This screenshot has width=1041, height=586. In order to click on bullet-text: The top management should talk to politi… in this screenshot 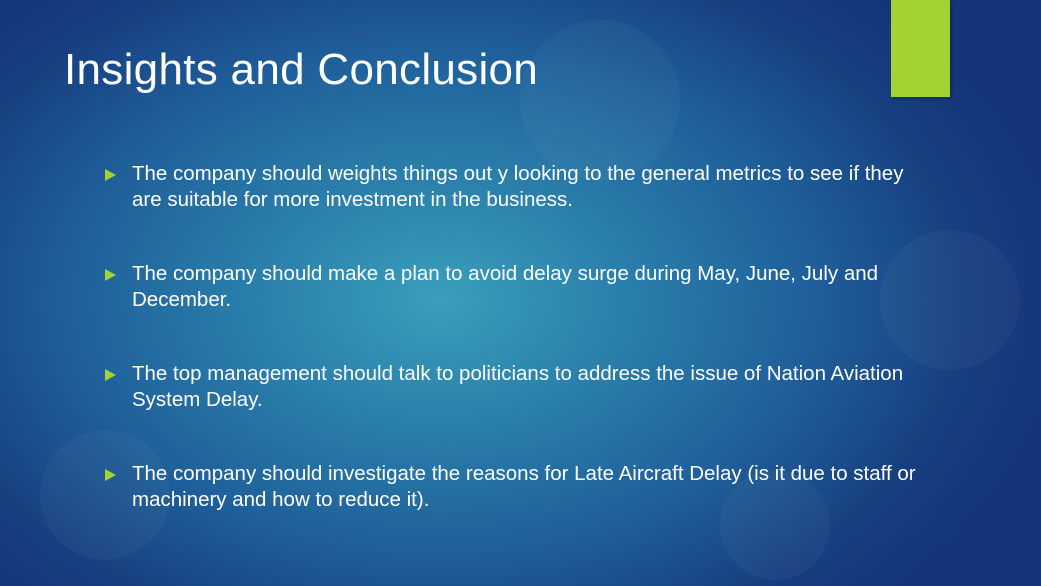, I will do `click(518, 386)`.